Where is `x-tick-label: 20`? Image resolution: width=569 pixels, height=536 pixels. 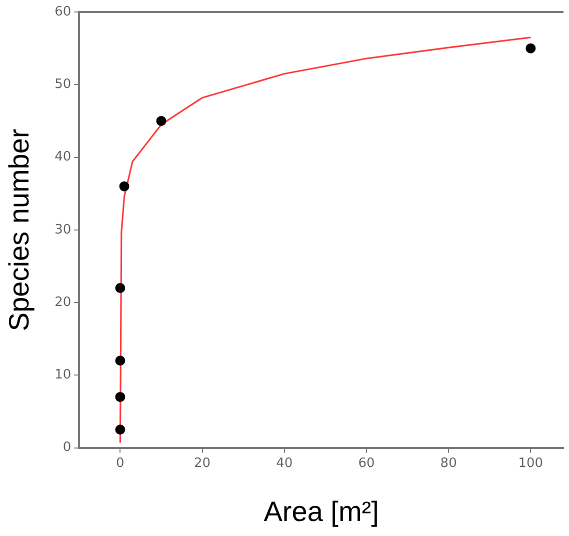
x-tick-label: 20 is located at coordinates (202, 463).